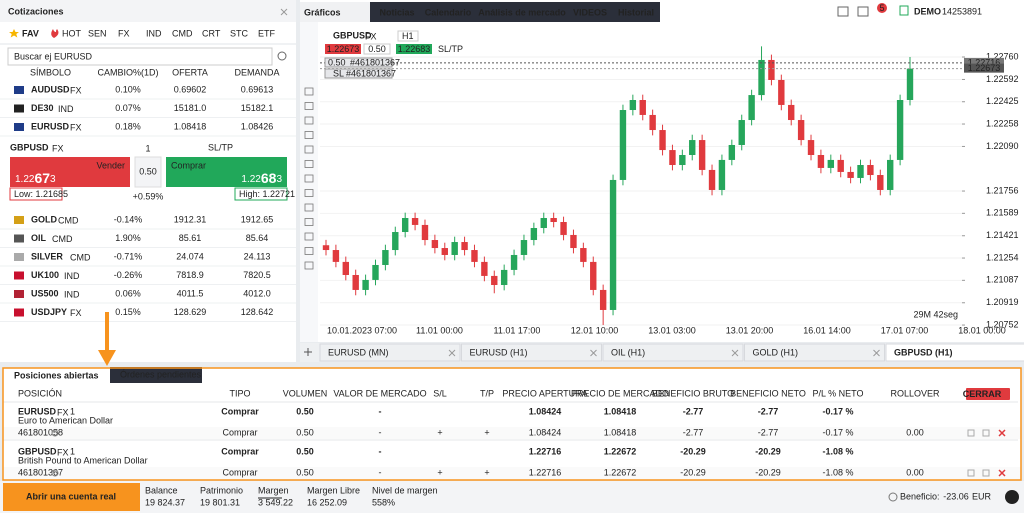 The width and height of the screenshot is (1024, 513). What do you see at coordinates (19, 220) in the screenshot?
I see `flag-icon` at bounding box center [19, 220].